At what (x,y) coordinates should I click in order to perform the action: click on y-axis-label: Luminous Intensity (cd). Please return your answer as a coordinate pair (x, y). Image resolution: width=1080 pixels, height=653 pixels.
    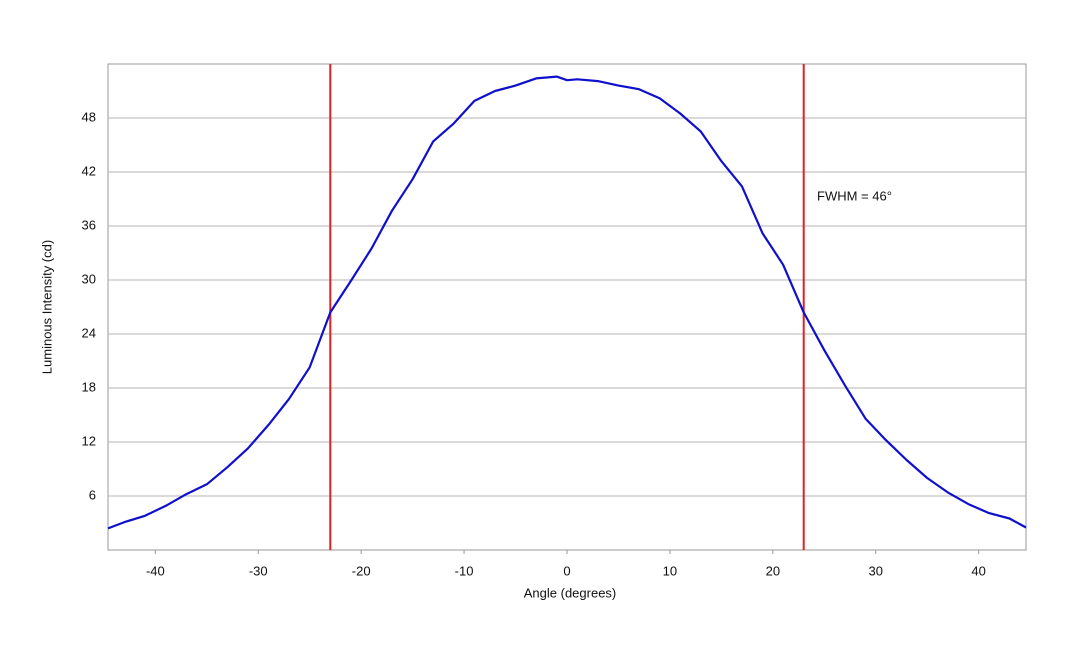
    Looking at the image, I should click on (46, 307).